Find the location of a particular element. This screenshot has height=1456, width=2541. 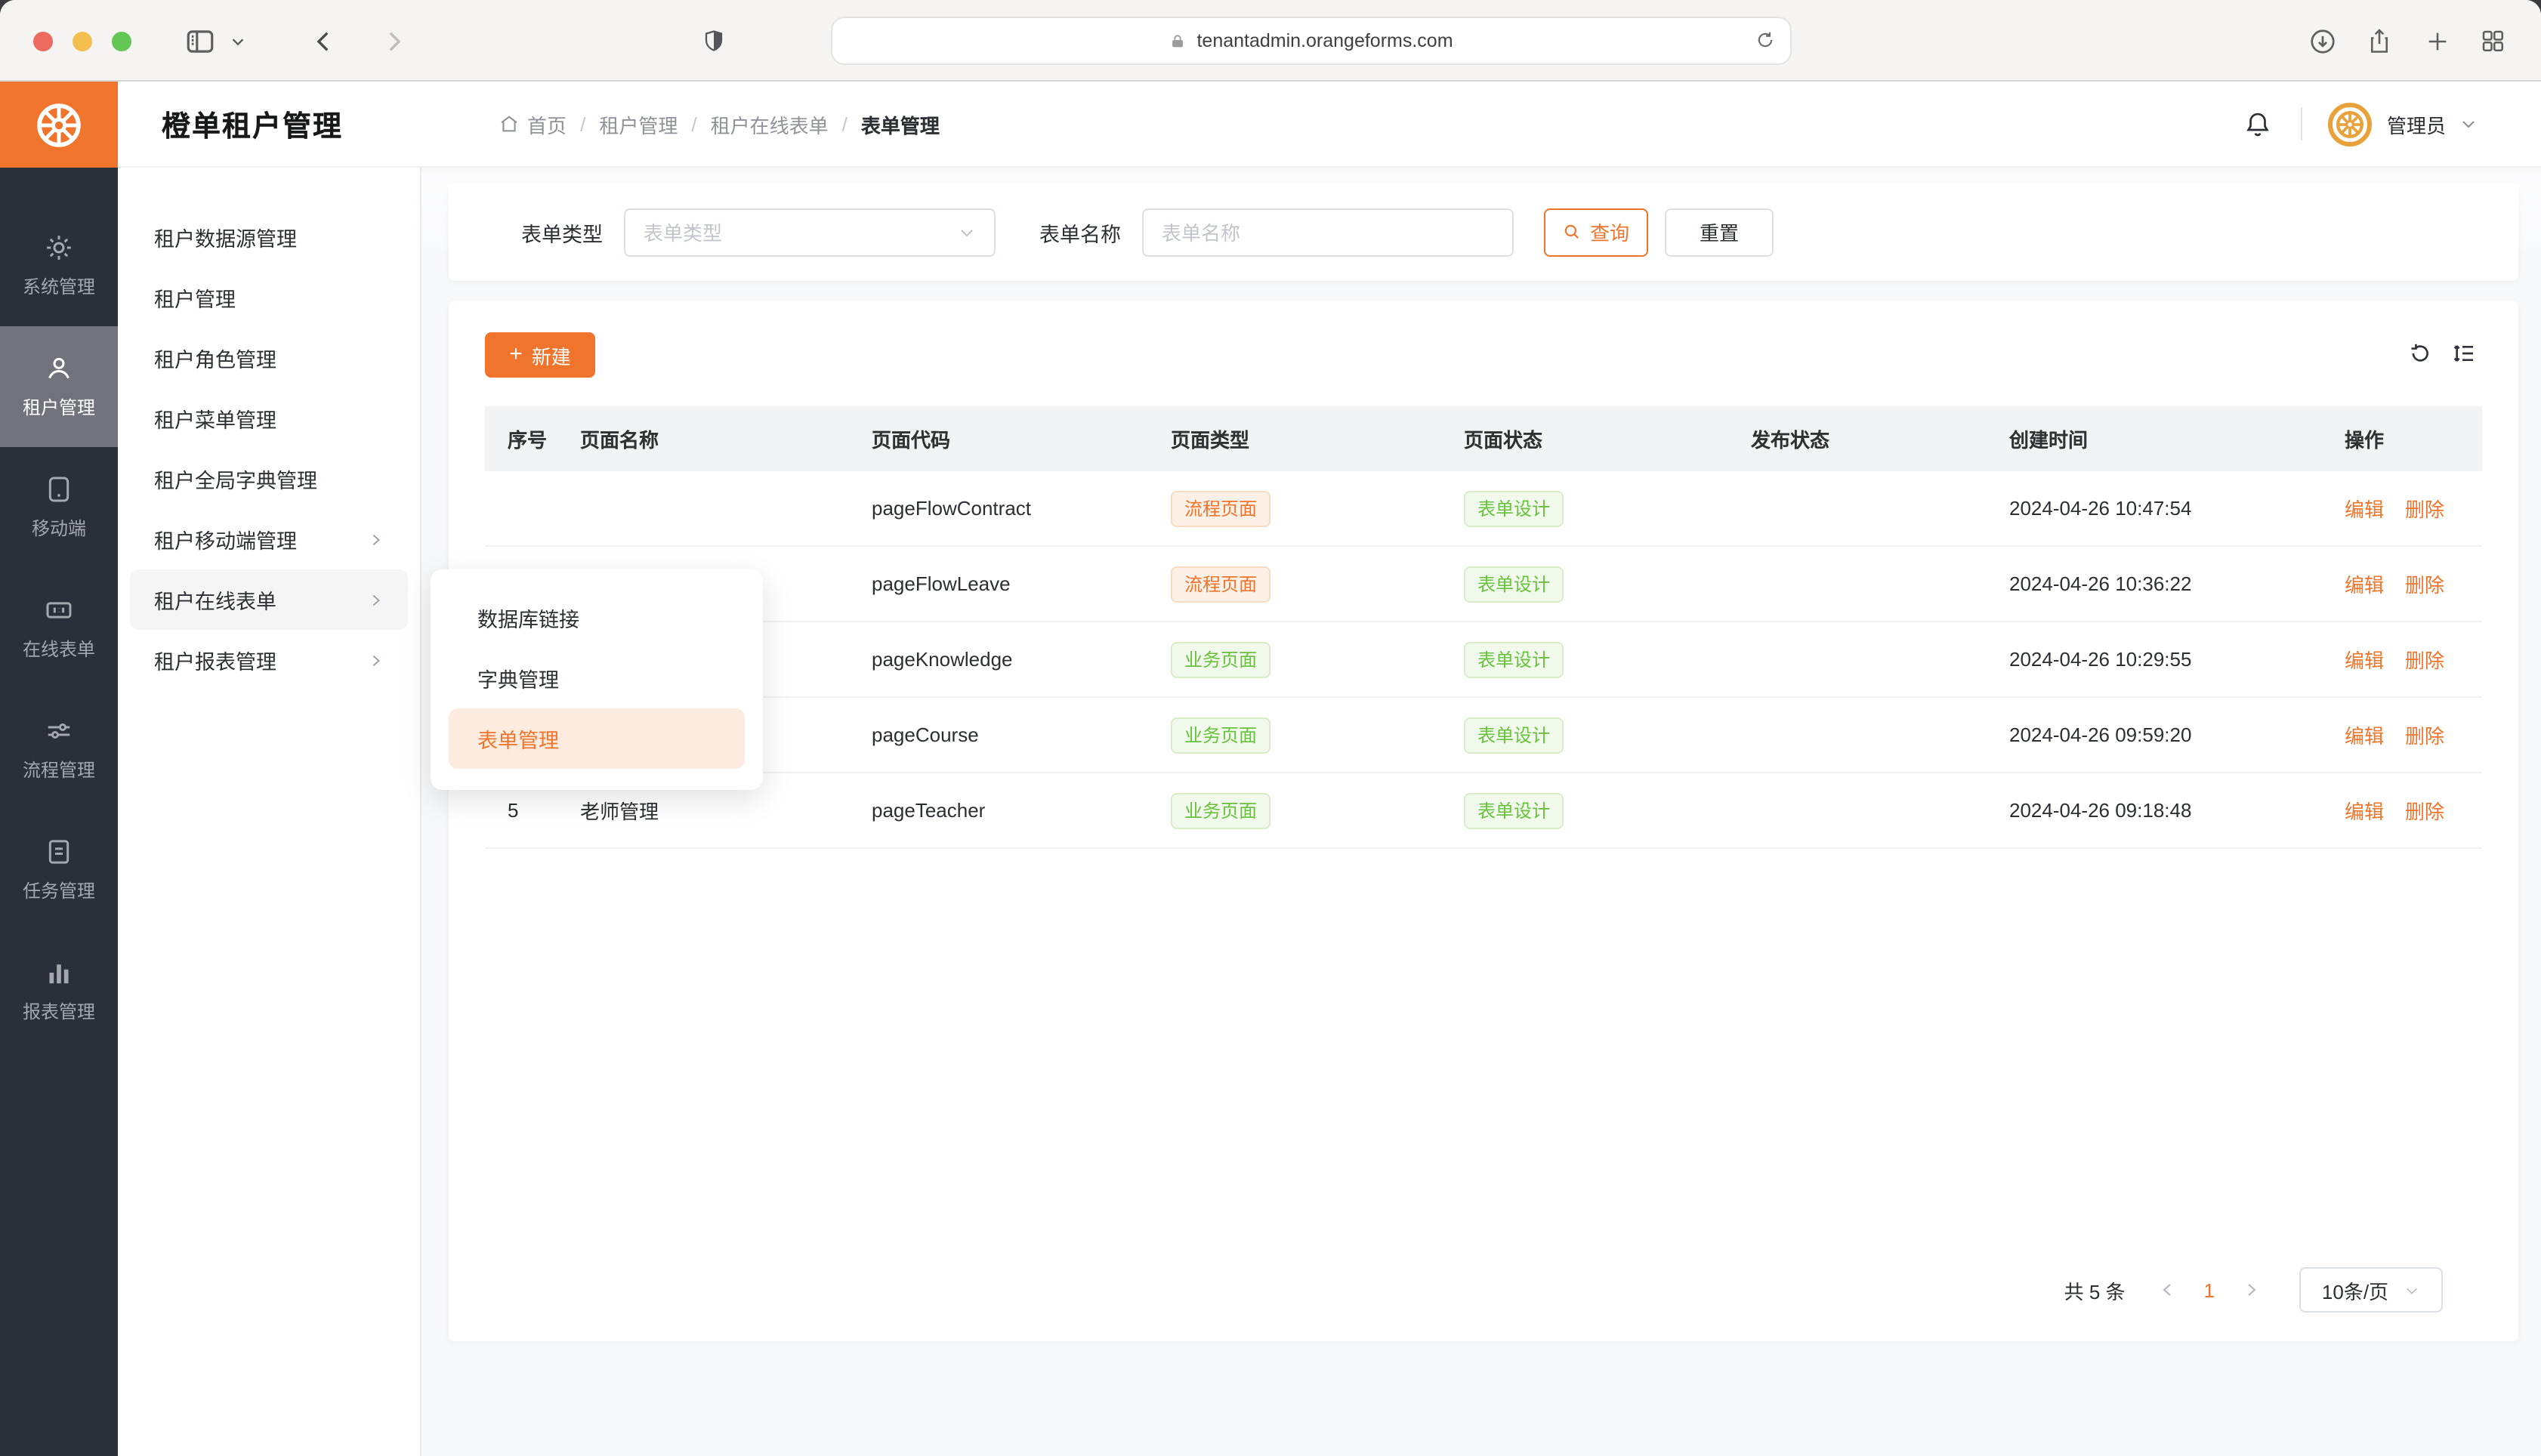

rail-item-task: 任务管理 is located at coordinates (59, 870).